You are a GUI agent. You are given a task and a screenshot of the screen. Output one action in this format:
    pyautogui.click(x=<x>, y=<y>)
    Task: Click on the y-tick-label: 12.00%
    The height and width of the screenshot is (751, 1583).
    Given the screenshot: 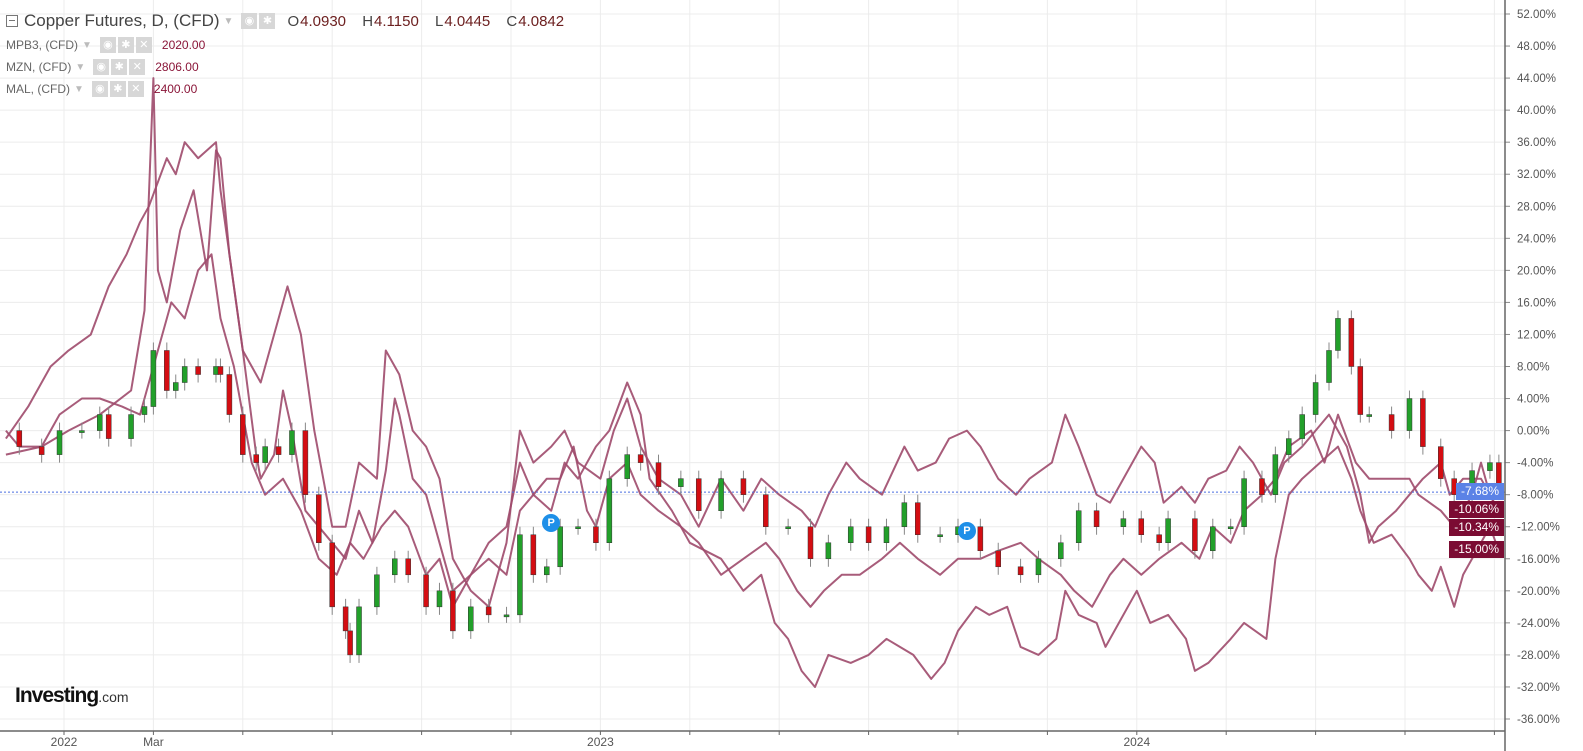 What is the action you would take?
    pyautogui.click(x=1536, y=335)
    